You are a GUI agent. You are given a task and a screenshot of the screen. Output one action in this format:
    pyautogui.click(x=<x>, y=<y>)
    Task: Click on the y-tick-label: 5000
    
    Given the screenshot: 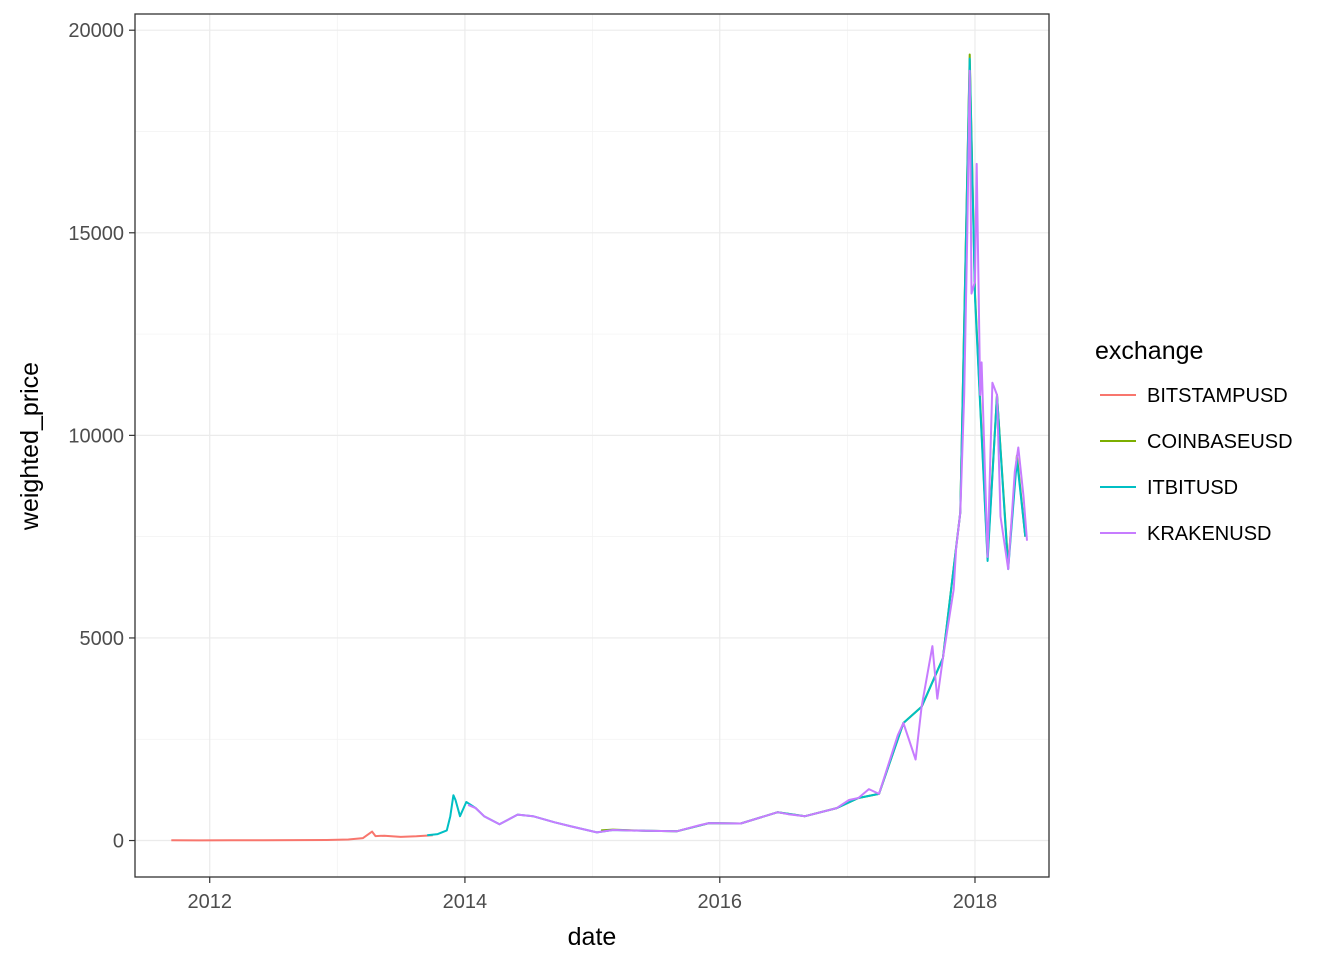 What is the action you would take?
    pyautogui.click(x=102, y=639)
    